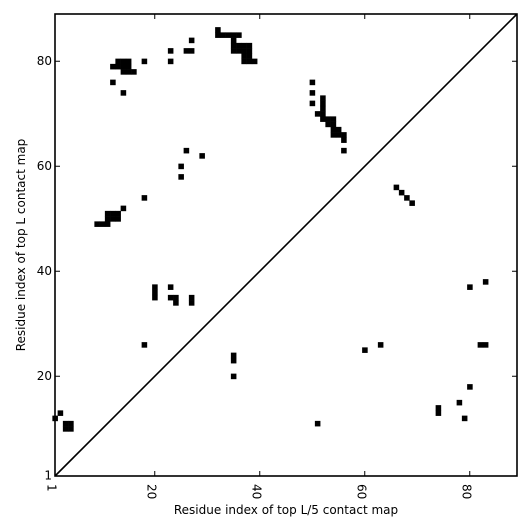 This screenshot has width=531, height=531. I want to click on x-axis-label: Residue index of top L/5 contact map, so click(286, 510).